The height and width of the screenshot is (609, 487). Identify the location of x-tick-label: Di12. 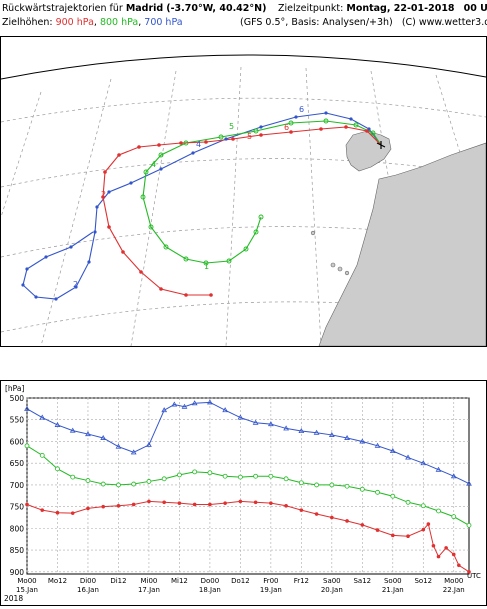
(118, 581).